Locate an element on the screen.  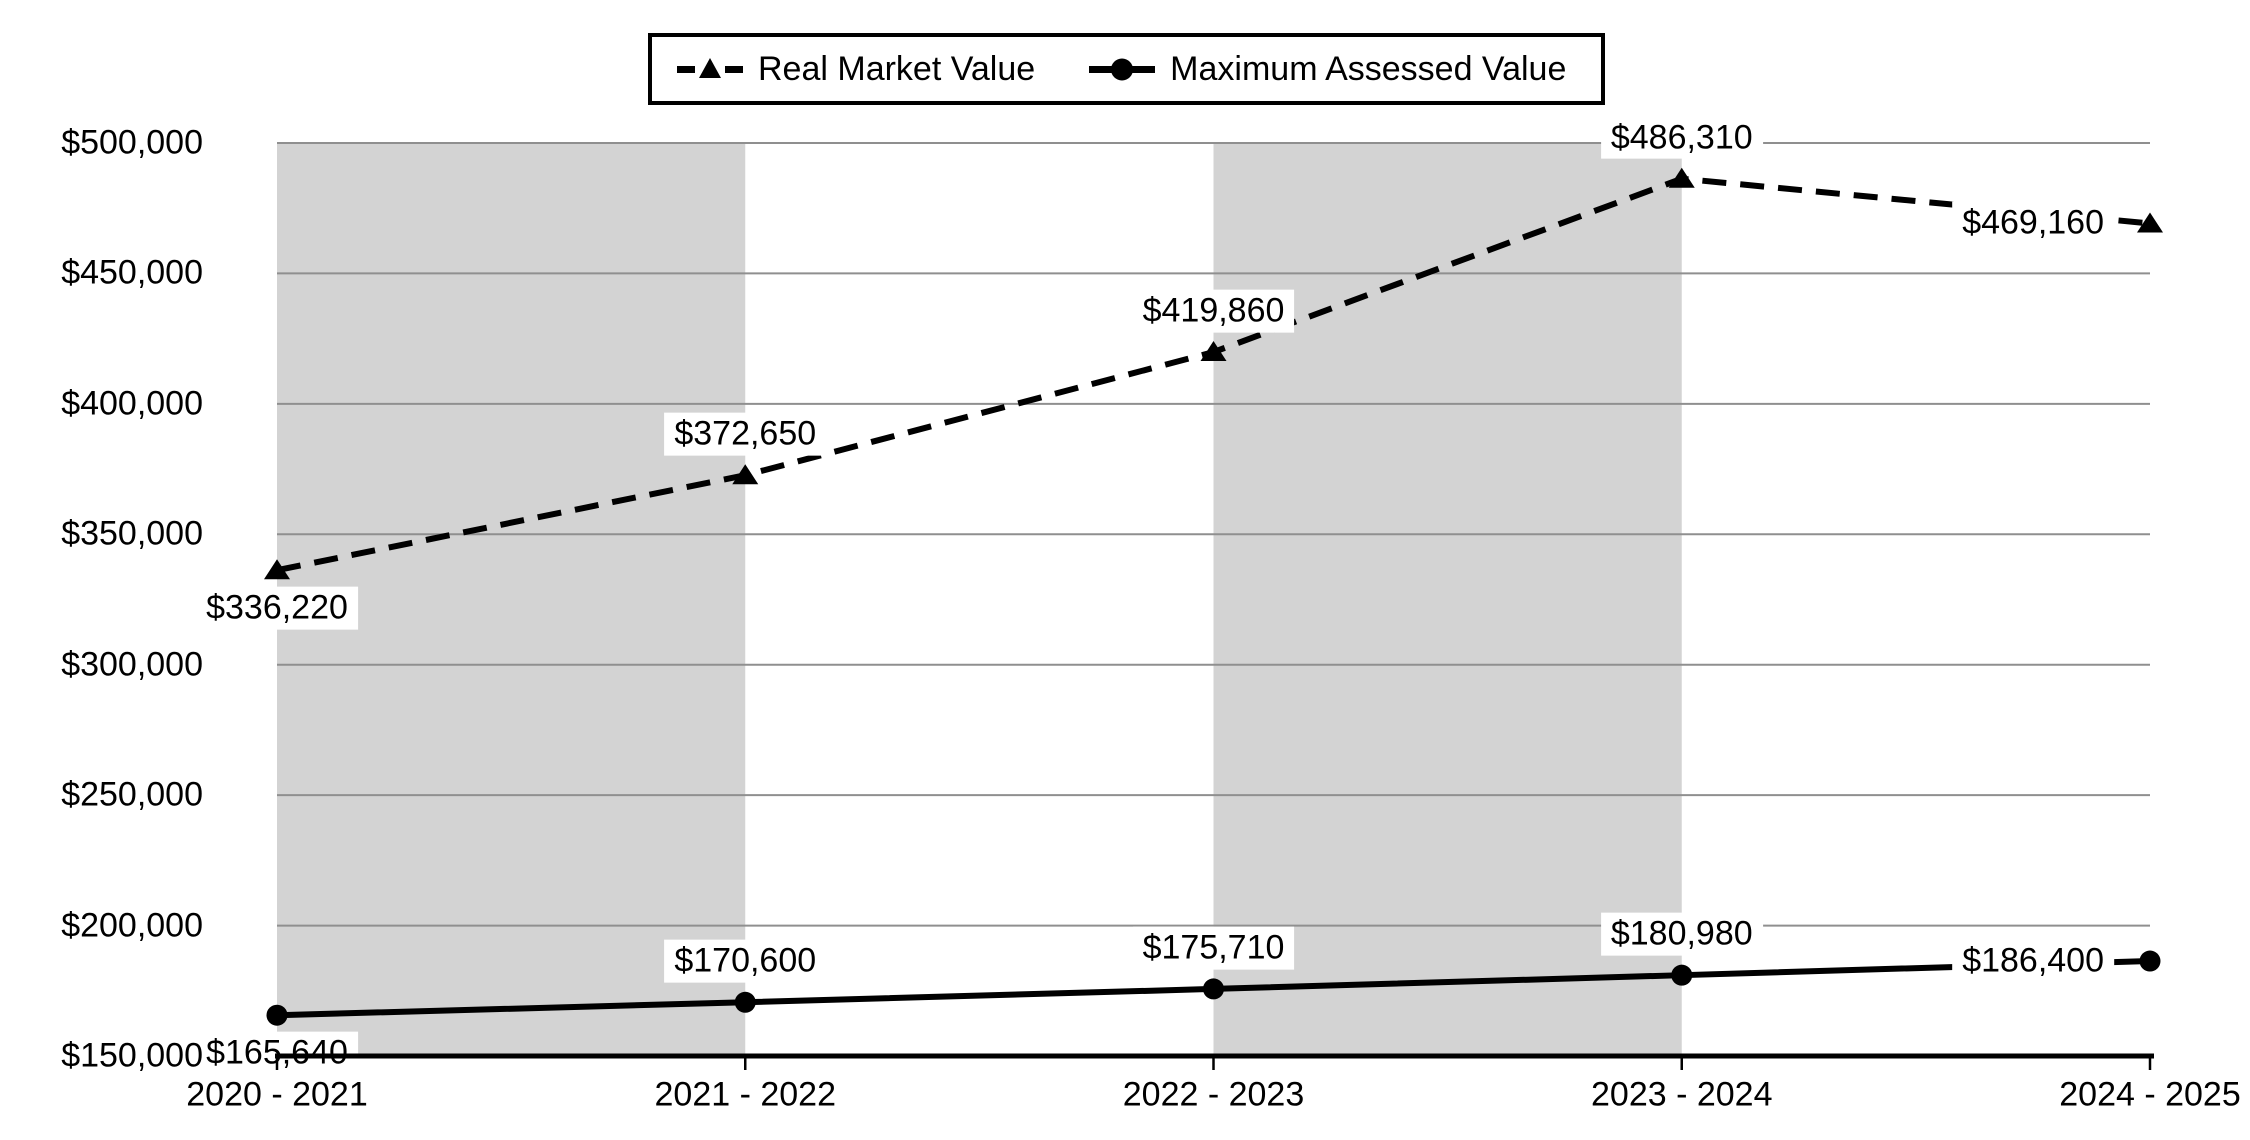
legend-item-real-market-value: Real Market Value is located at coordinates (856, 69).